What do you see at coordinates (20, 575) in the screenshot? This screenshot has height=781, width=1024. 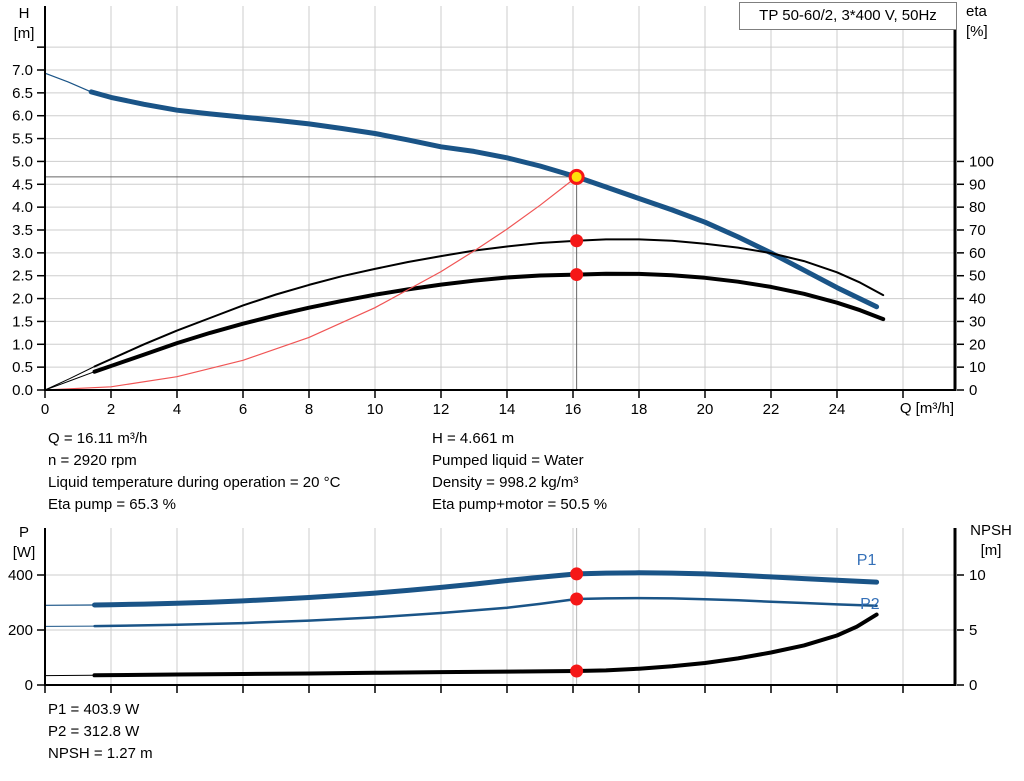 I see `svg-text: 400` at bounding box center [20, 575].